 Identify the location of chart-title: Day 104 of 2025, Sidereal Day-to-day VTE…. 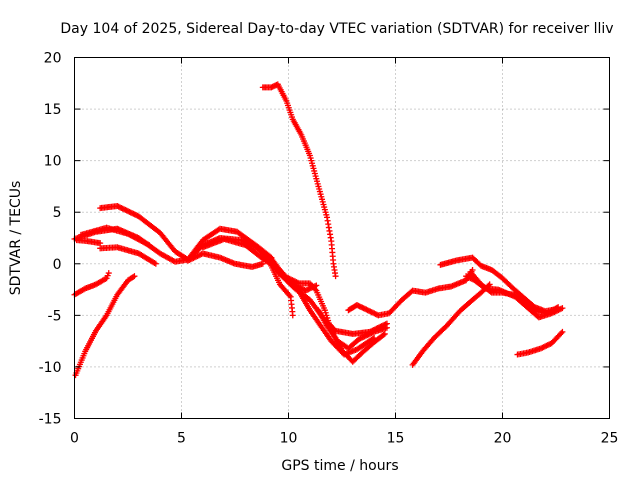
(336, 29).